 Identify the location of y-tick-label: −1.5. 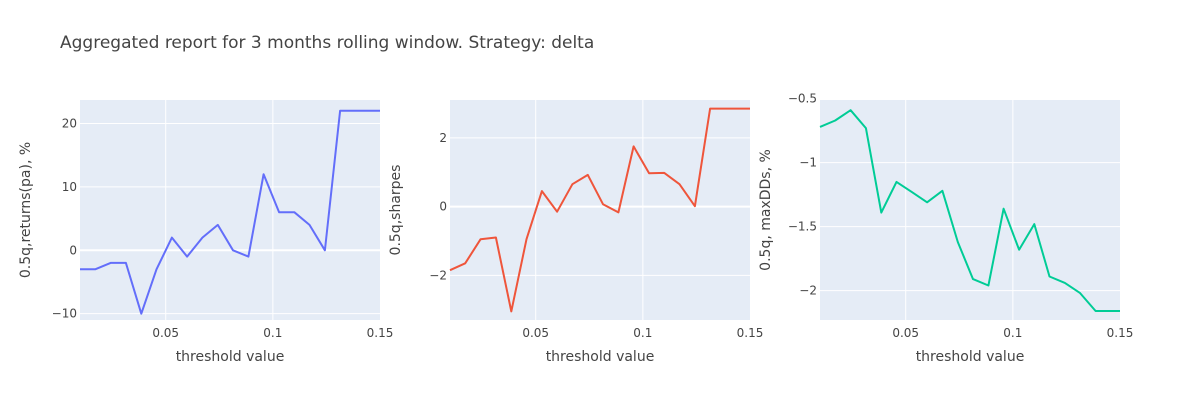
(802, 227).